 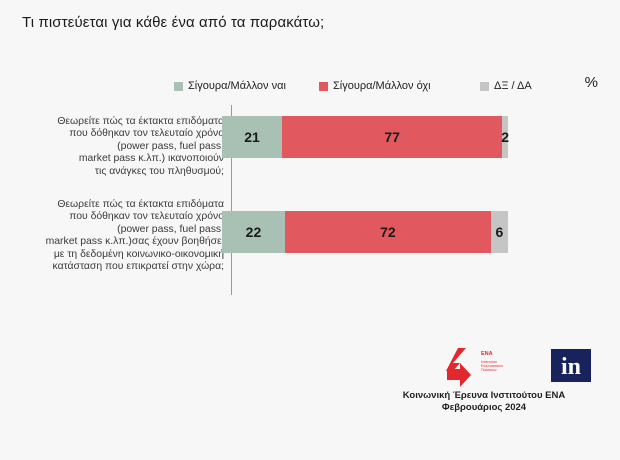 What do you see at coordinates (170, 146) in the screenshot?
I see `category-label-1-line-3: (power pass, fuel pass,` at bounding box center [170, 146].